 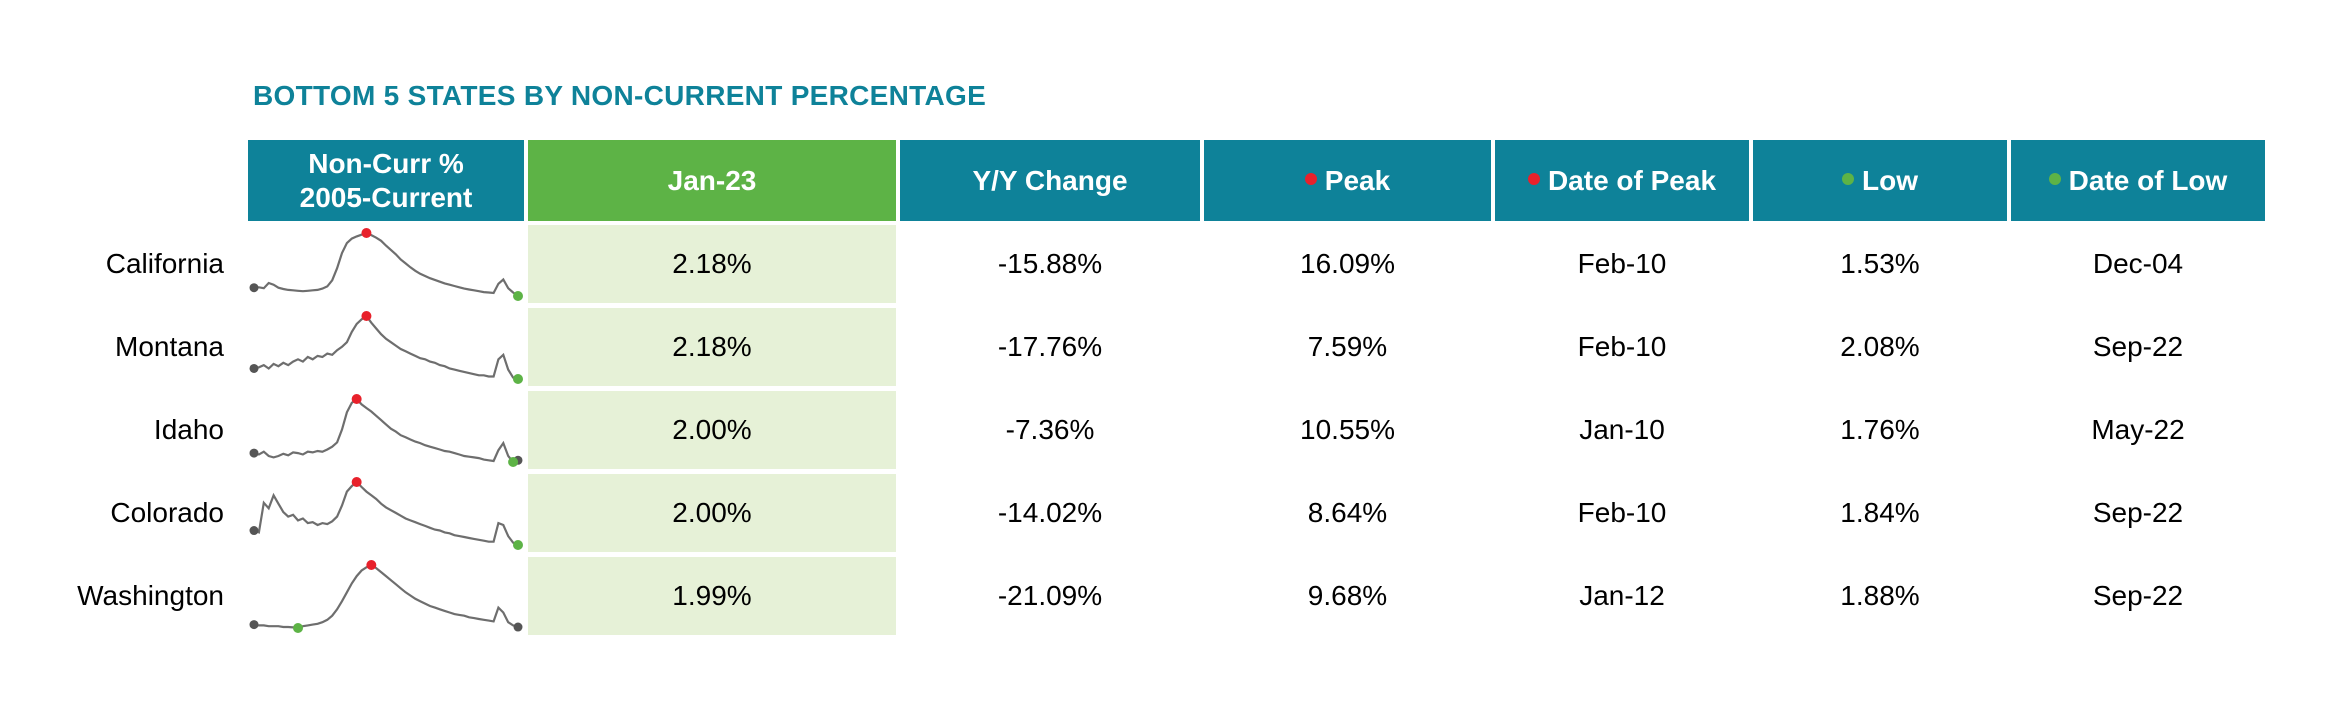 What do you see at coordinates (712, 596) in the screenshot?
I see `cell-current: 1.99%` at bounding box center [712, 596].